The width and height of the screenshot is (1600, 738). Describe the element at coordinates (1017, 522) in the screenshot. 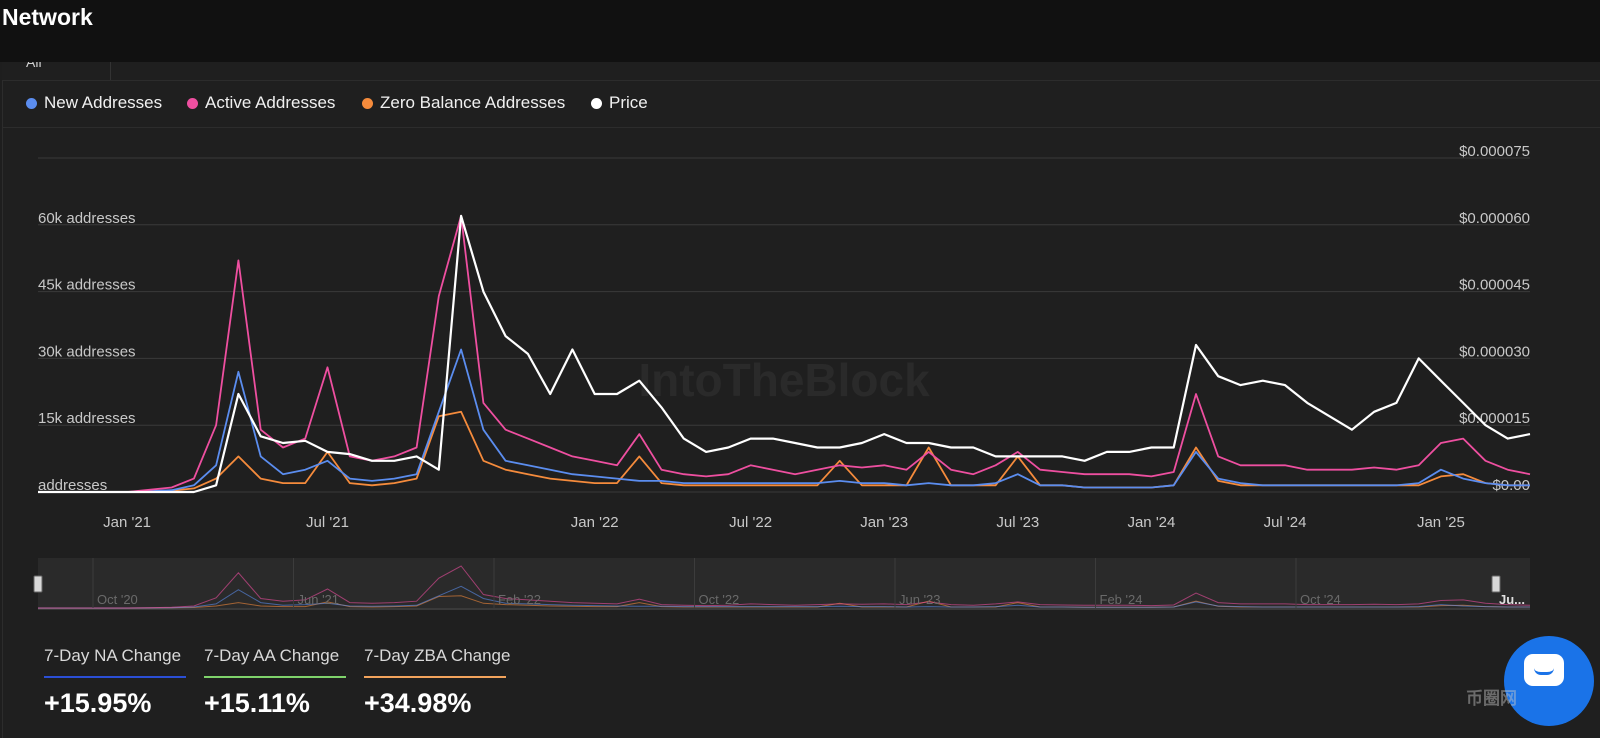

I see `x-tick-label: Jul '23` at that location.